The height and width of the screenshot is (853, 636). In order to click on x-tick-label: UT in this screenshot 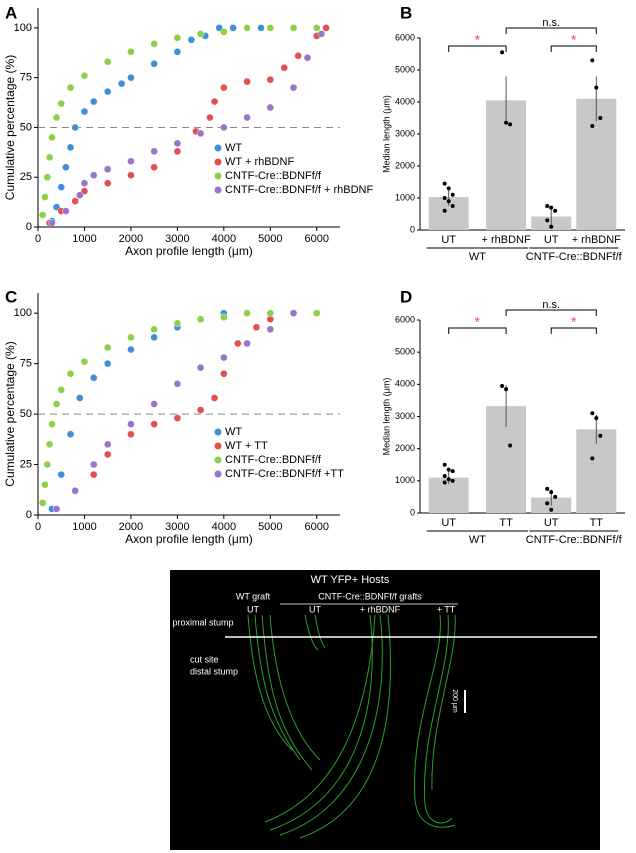, I will do `click(551, 240)`.